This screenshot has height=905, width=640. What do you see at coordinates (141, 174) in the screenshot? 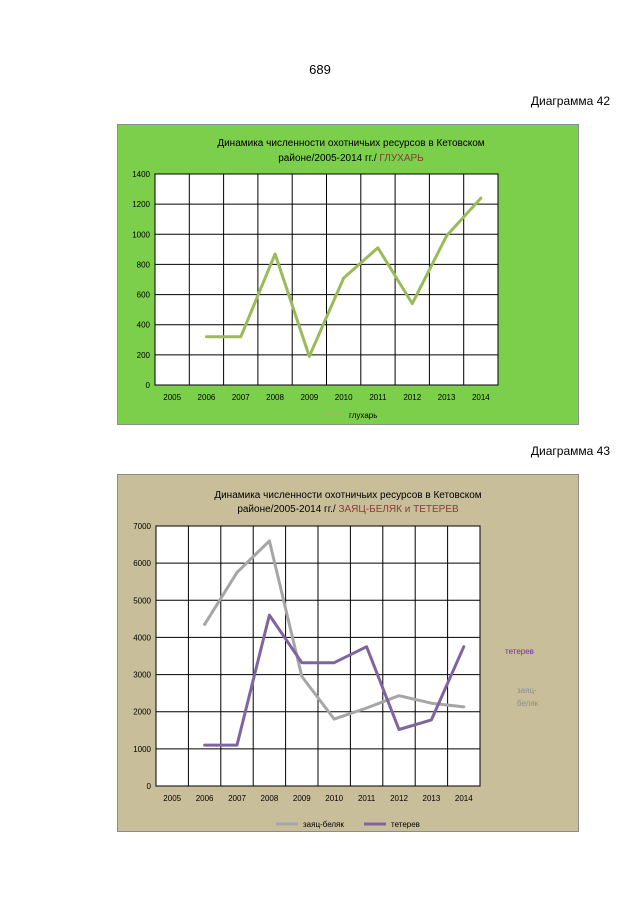
I see `y-tick-label: 1400` at bounding box center [141, 174].